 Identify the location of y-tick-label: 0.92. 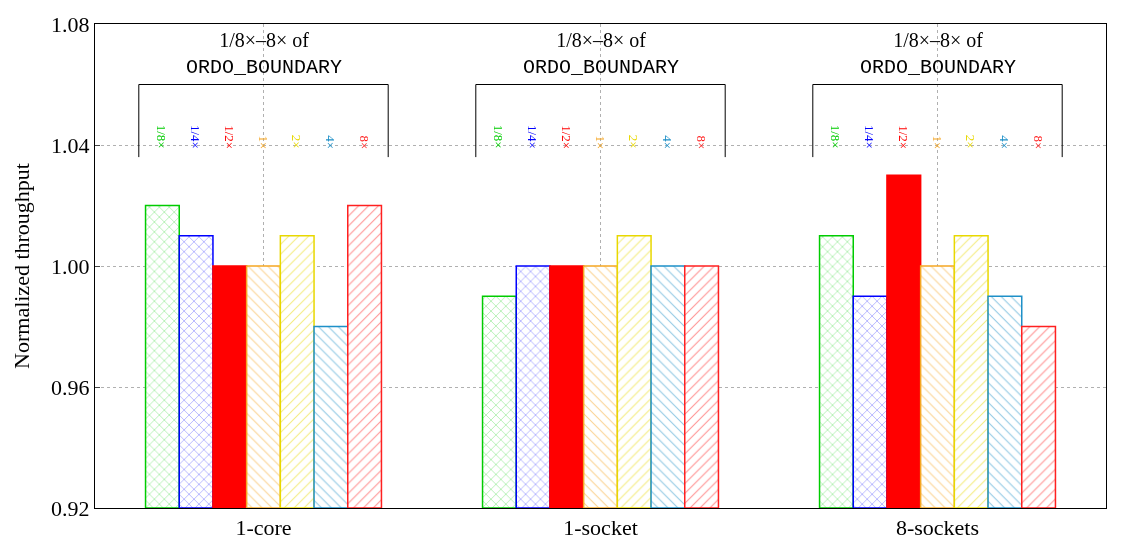
(70, 508).